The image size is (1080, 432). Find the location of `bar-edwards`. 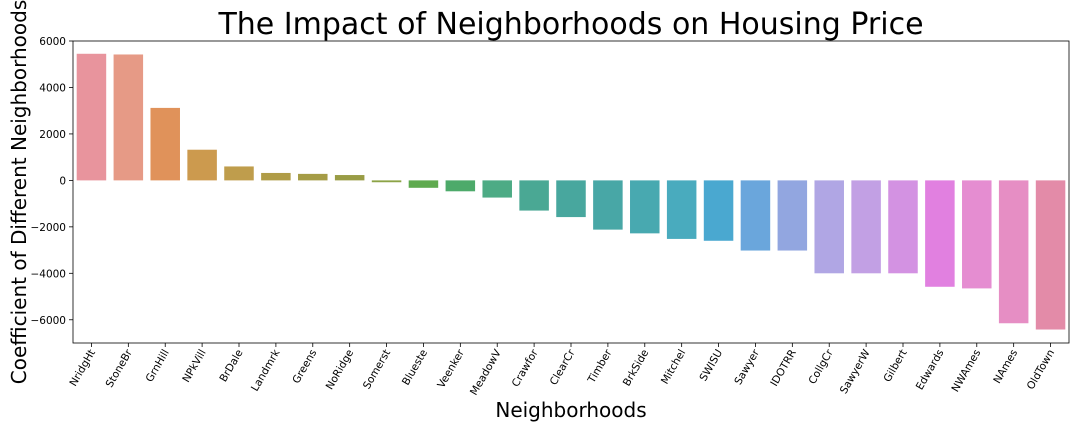

bar-edwards is located at coordinates (940, 233).